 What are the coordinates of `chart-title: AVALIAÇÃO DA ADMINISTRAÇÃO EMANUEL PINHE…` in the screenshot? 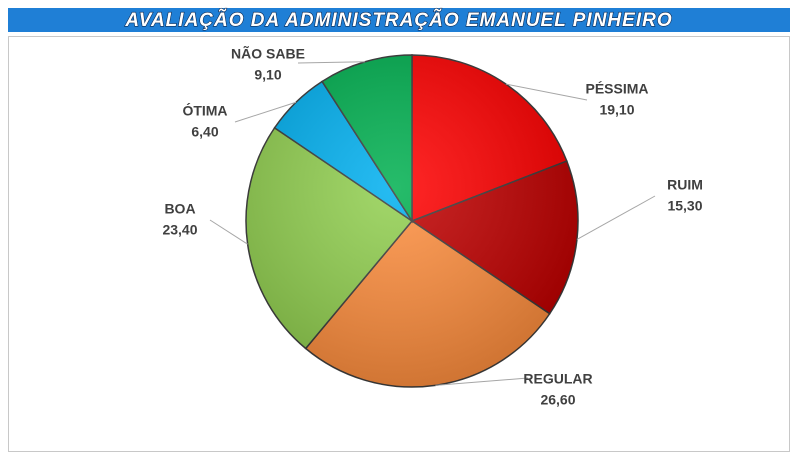 It's located at (398, 20).